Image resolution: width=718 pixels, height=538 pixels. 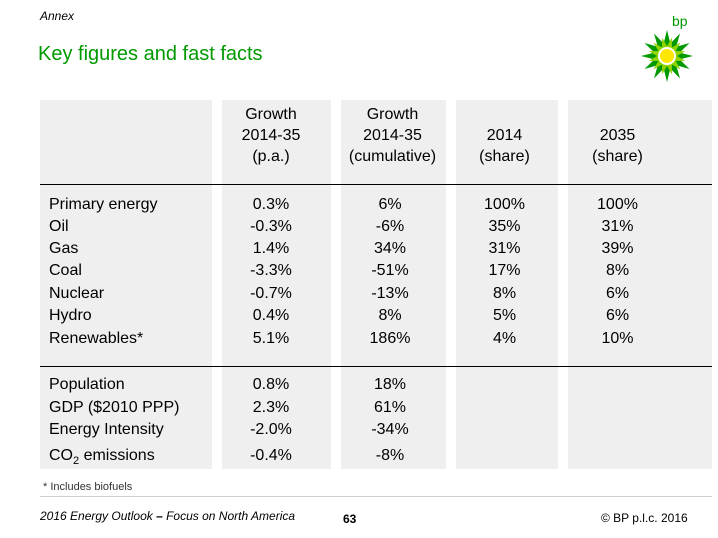 What do you see at coordinates (343, 204) in the screenshot?
I see `table-row: Primary energy 0.3% 6% 100% 100%` at bounding box center [343, 204].